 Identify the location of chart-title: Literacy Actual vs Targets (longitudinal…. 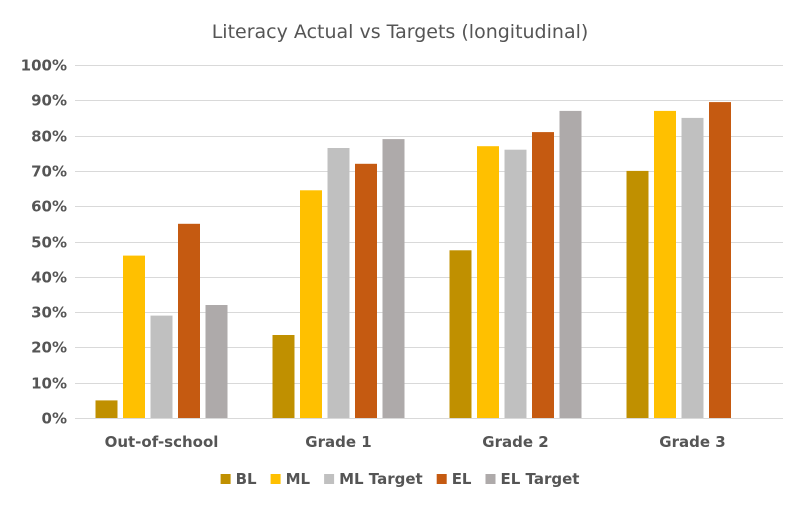
(400, 32).